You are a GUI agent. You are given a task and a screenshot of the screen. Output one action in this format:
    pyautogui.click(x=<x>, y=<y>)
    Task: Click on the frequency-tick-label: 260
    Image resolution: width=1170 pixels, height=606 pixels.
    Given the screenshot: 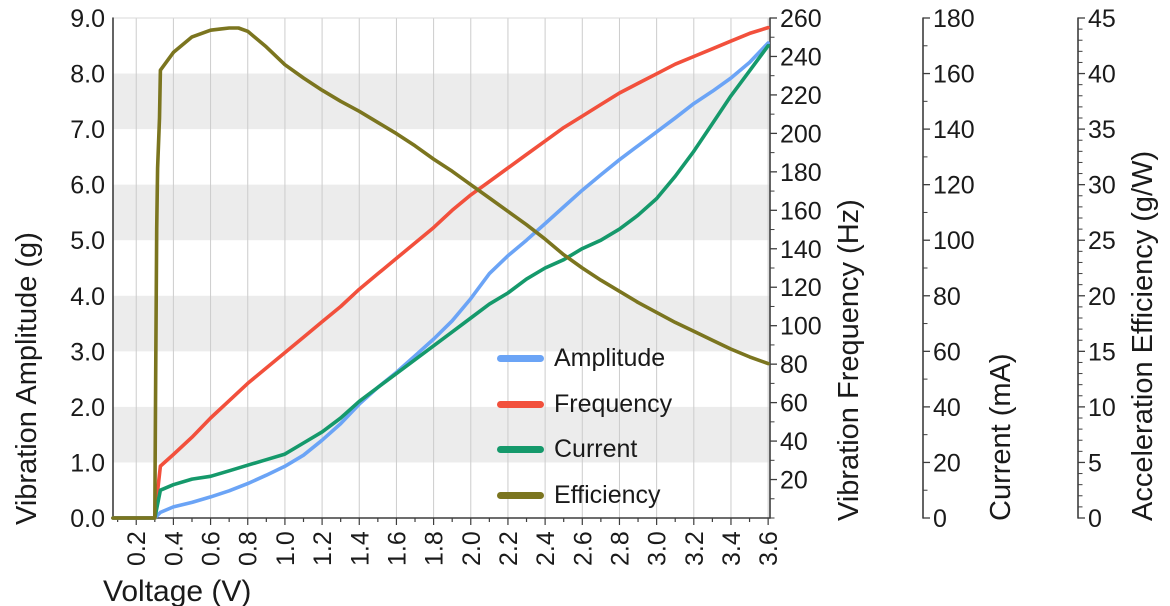 What is the action you would take?
    pyautogui.click(x=801, y=19)
    